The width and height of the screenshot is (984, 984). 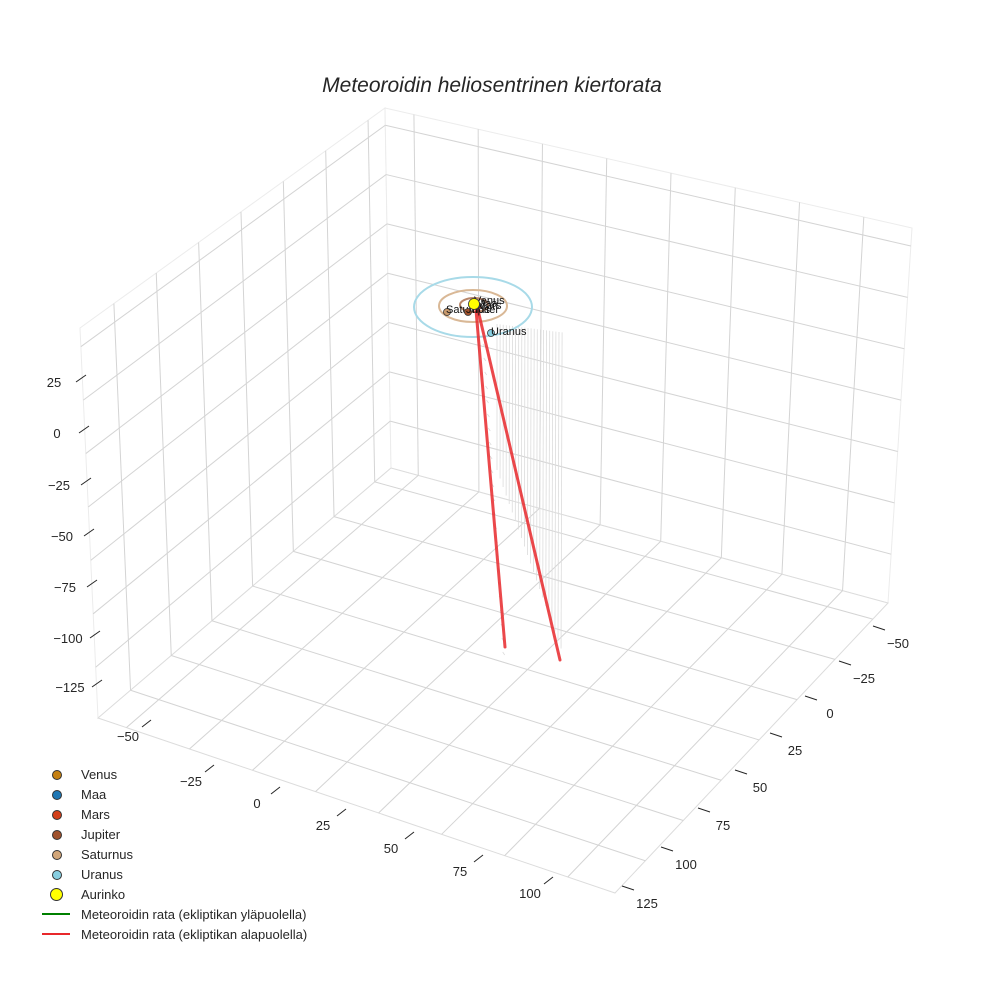 I want to click on meteoroid-trajectory, so click(x=518, y=485).